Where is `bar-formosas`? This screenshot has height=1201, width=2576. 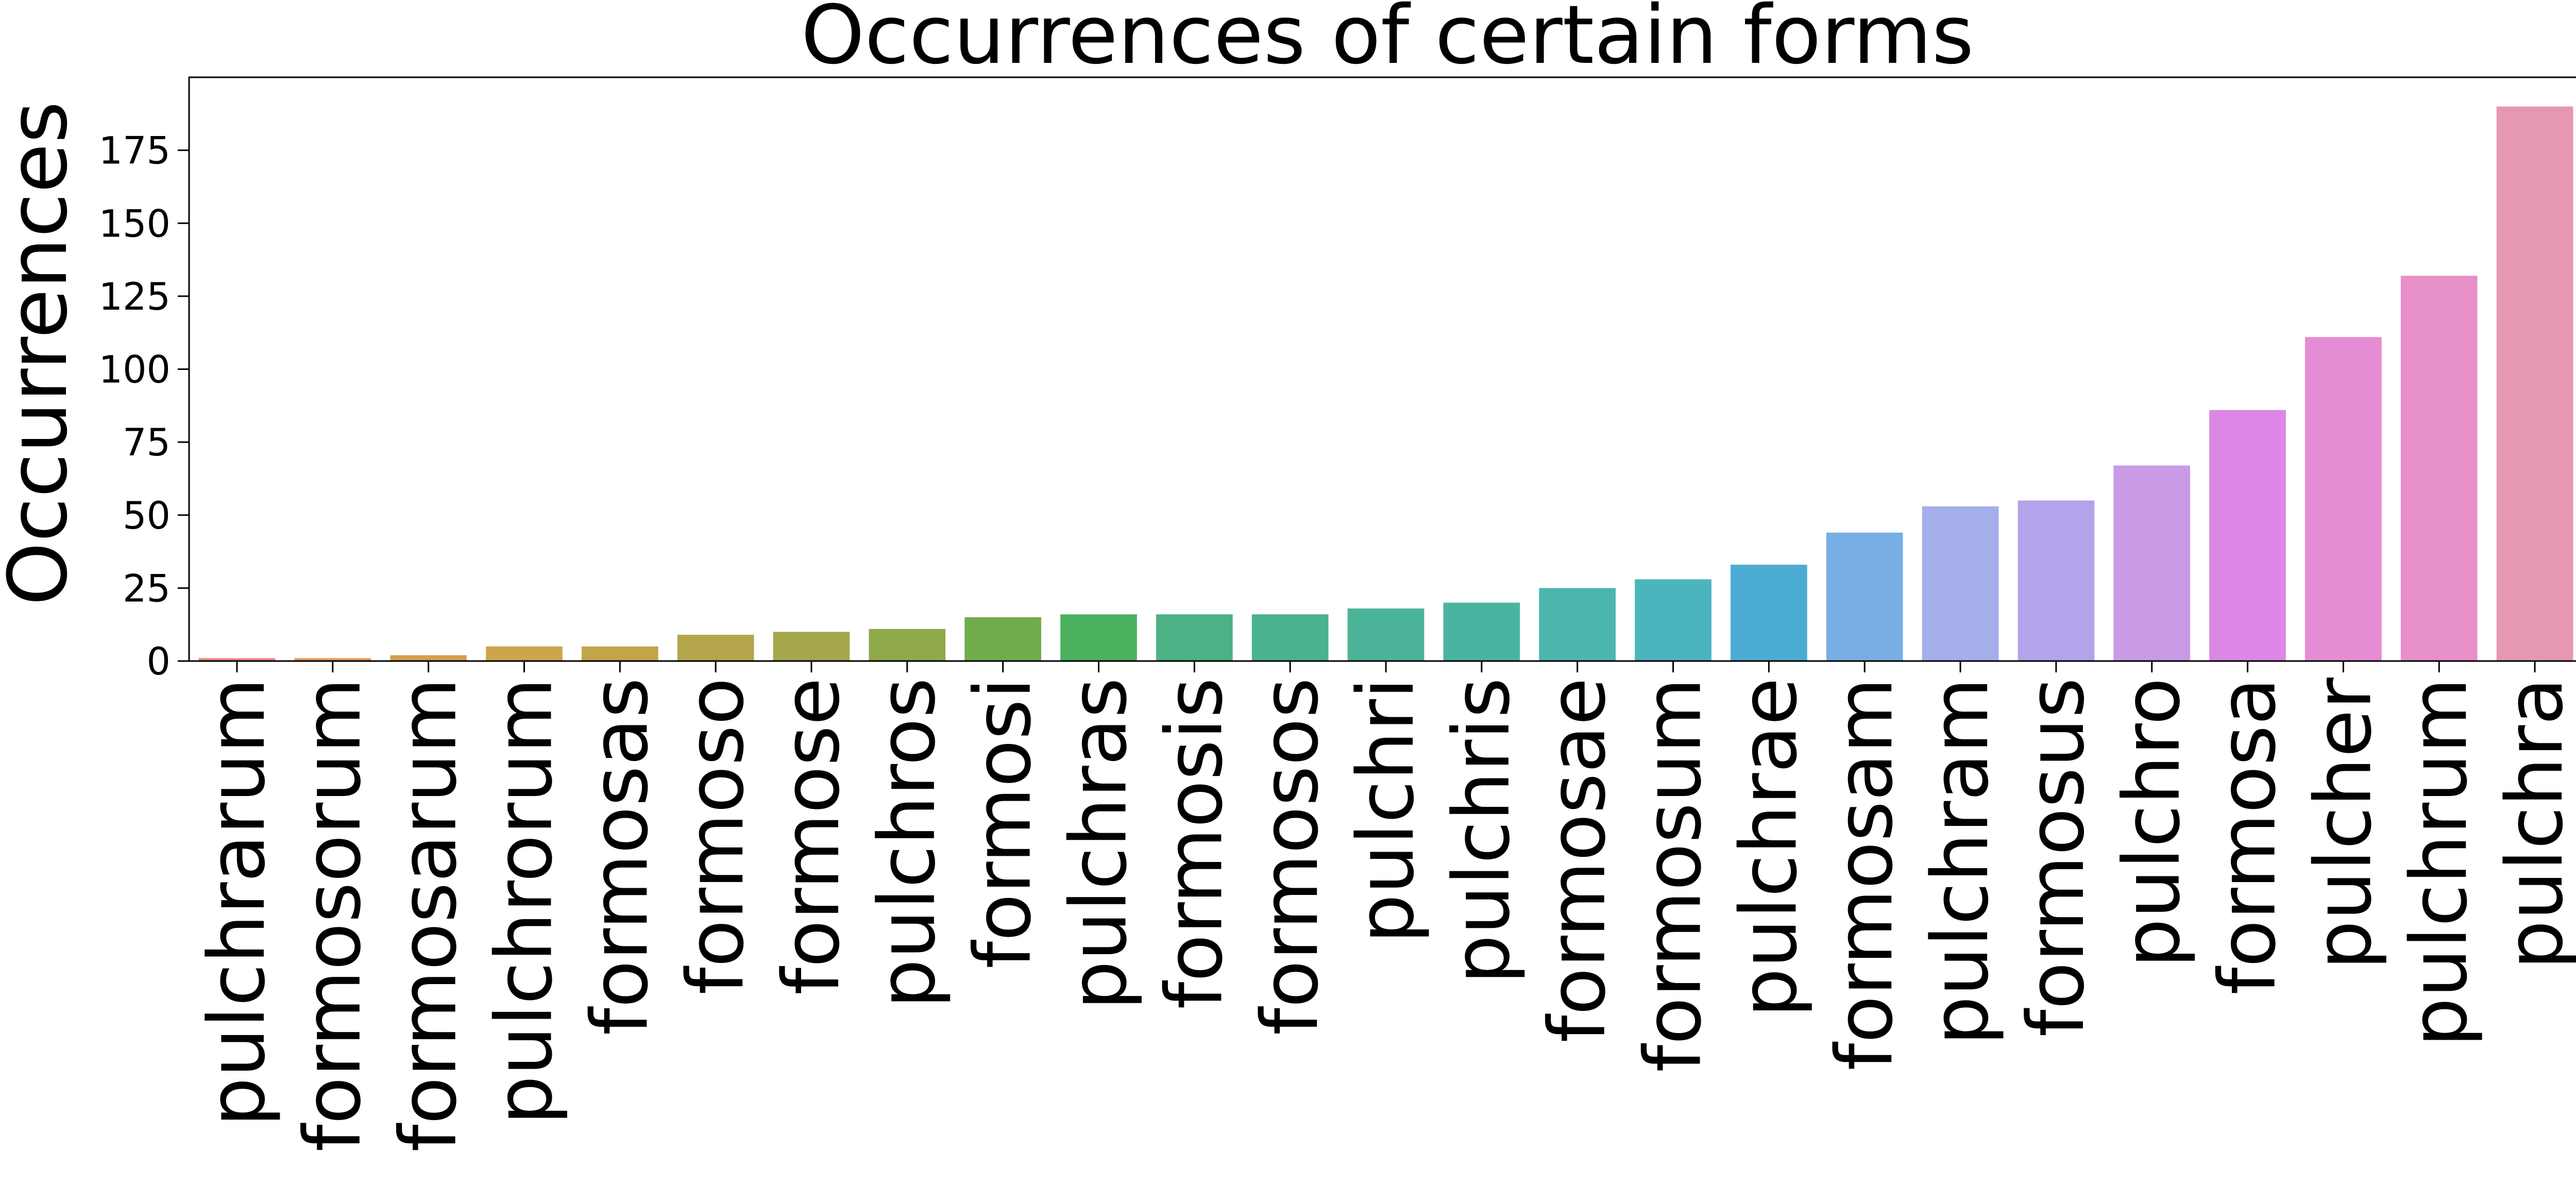
bar-formosas is located at coordinates (619, 653).